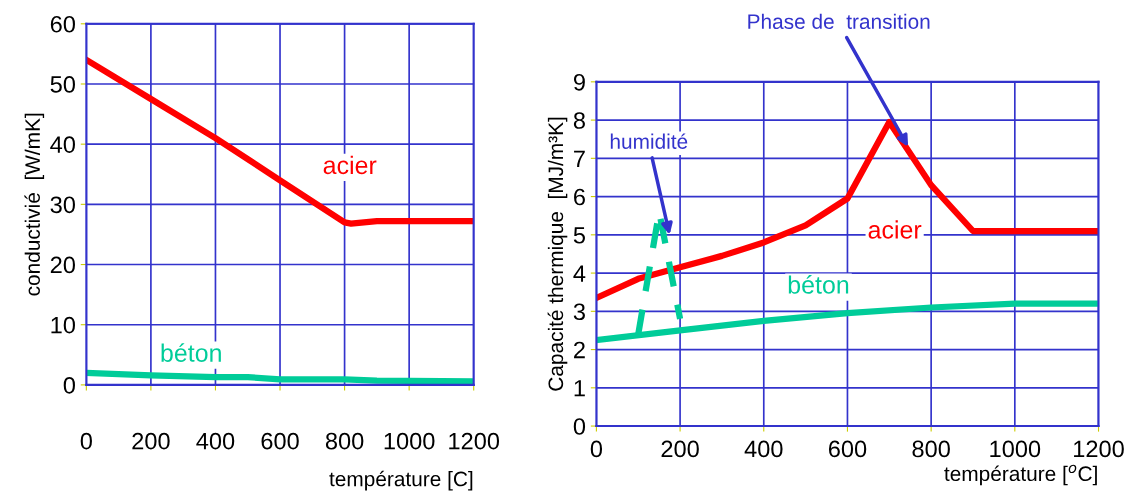 This screenshot has width=1136, height=496. I want to click on annotation: humidité, so click(649, 141).